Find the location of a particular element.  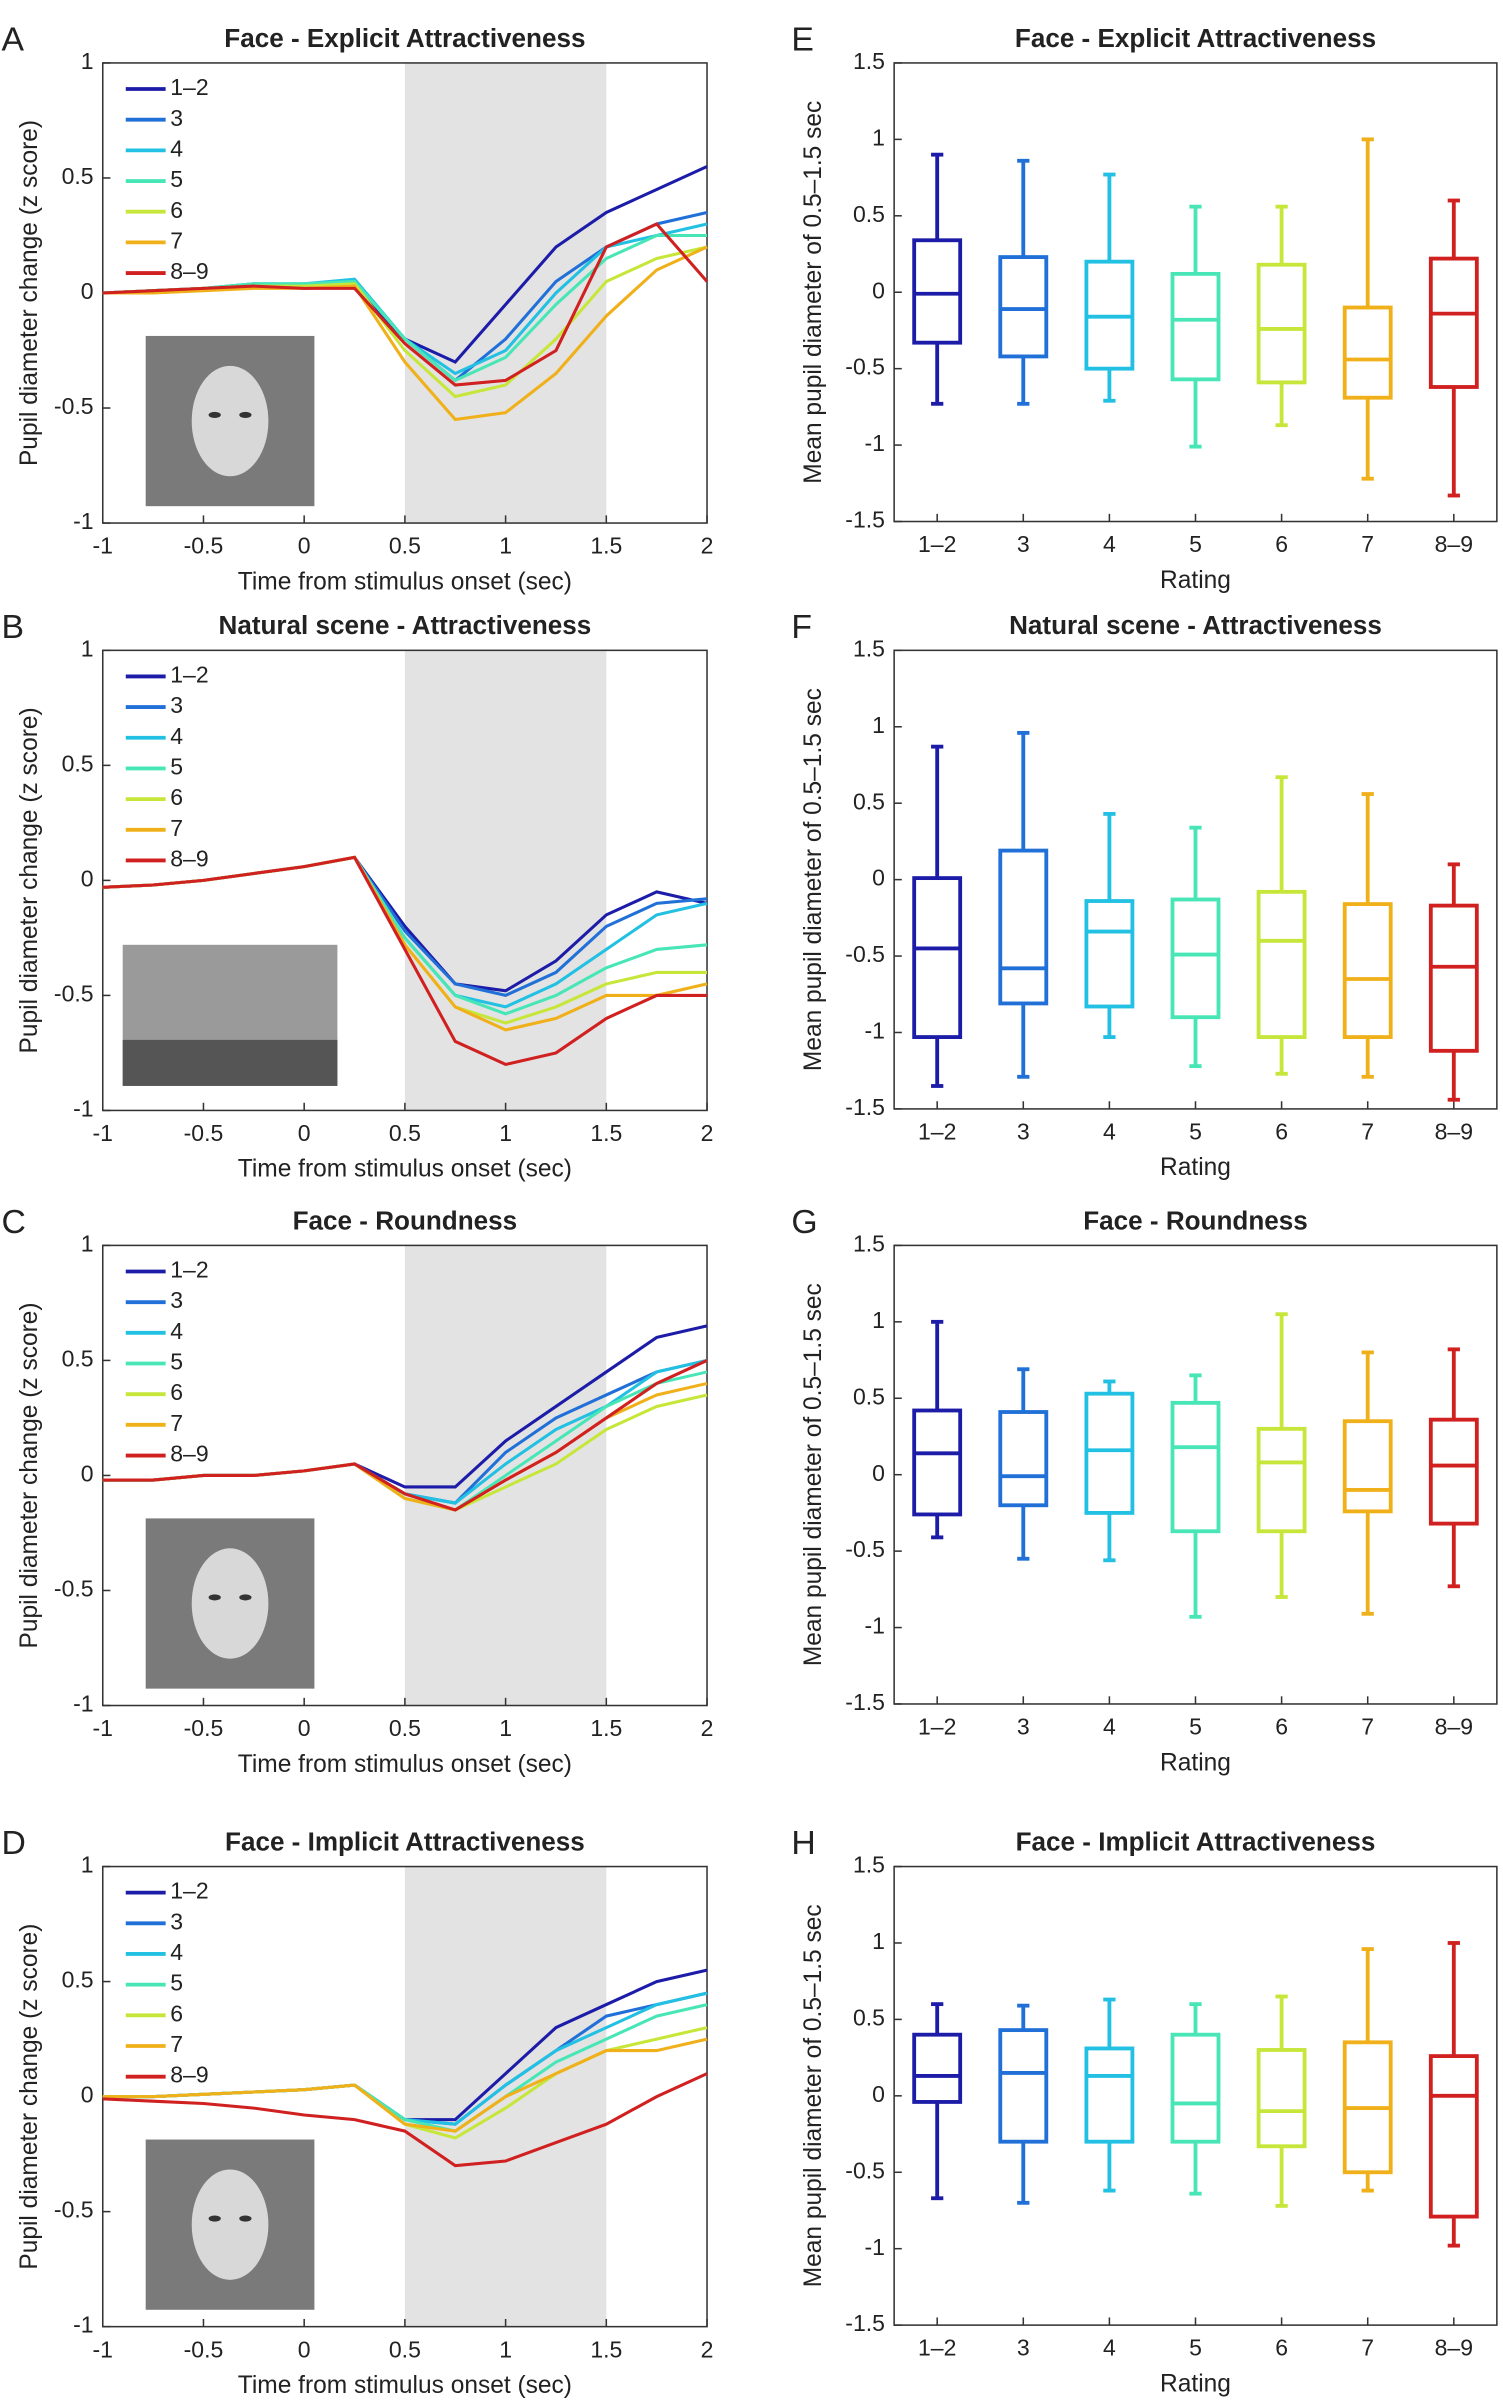

chart-title: Natural scene - Attractiveness is located at coordinates (405, 625).